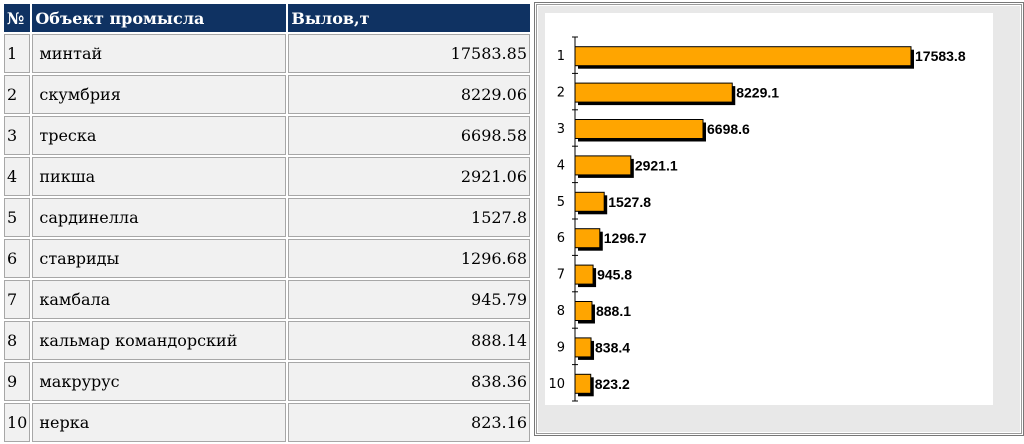  What do you see at coordinates (561, 129) in the screenshot?
I see `category-label: 3` at bounding box center [561, 129].